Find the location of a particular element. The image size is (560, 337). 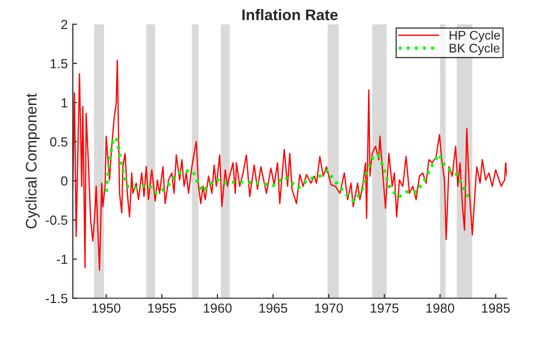

x-tick-label: 1975 is located at coordinates (384, 308).